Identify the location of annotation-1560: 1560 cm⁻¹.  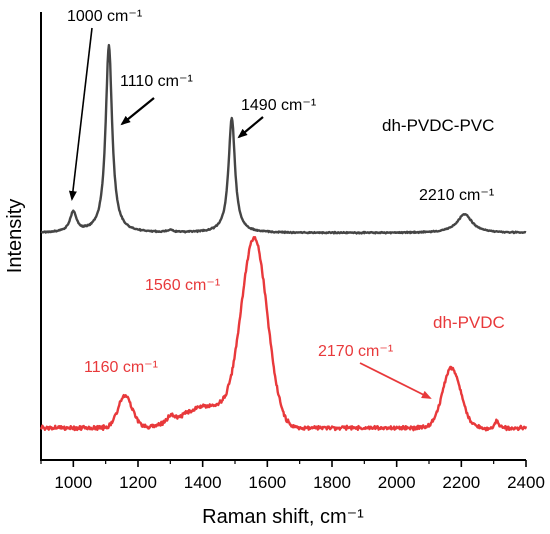
(182, 285).